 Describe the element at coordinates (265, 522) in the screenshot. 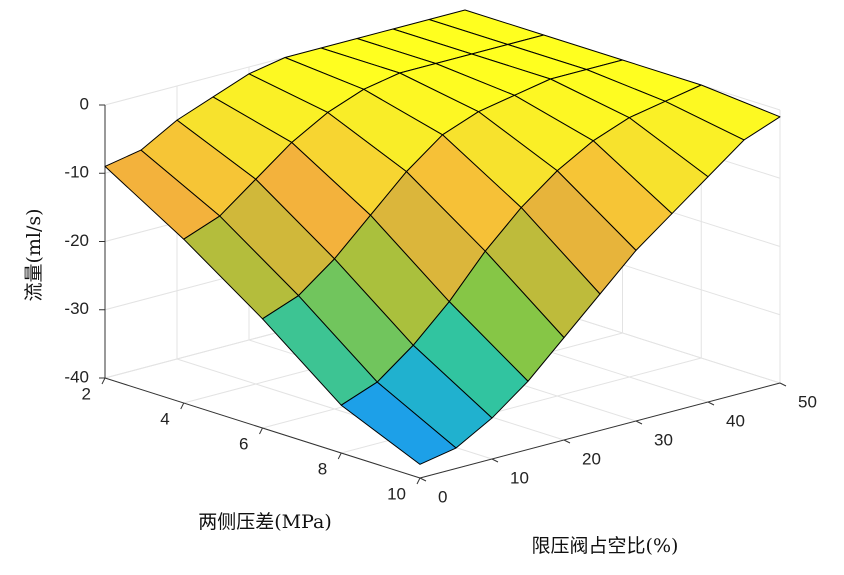

I see `x-axis-label: 两侧压差(MPa)` at that location.